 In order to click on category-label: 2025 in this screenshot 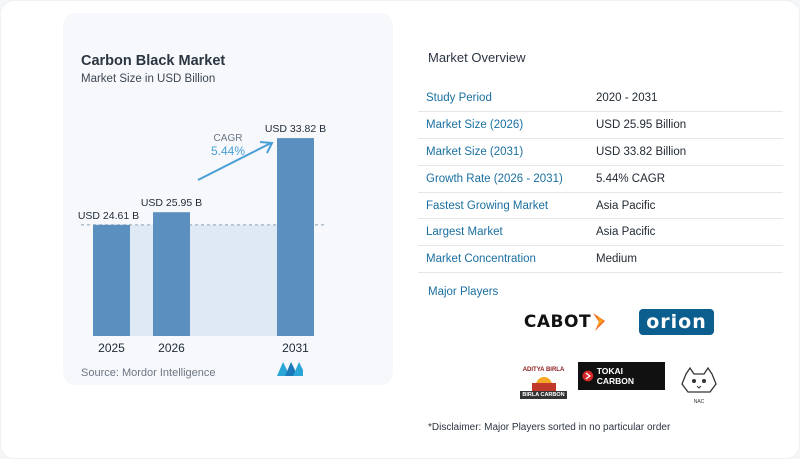, I will do `click(111, 348)`.